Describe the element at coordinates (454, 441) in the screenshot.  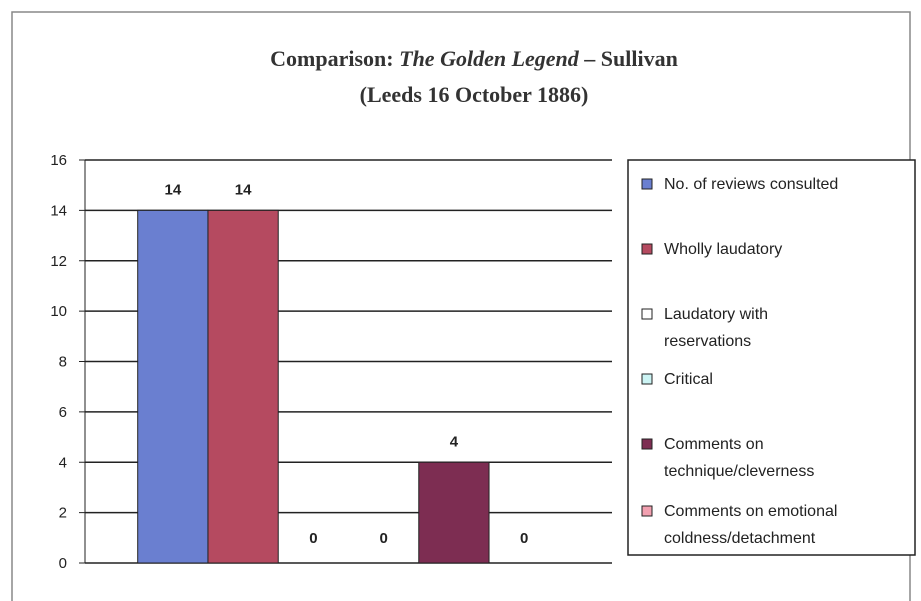
I see `data-label: 4` at that location.